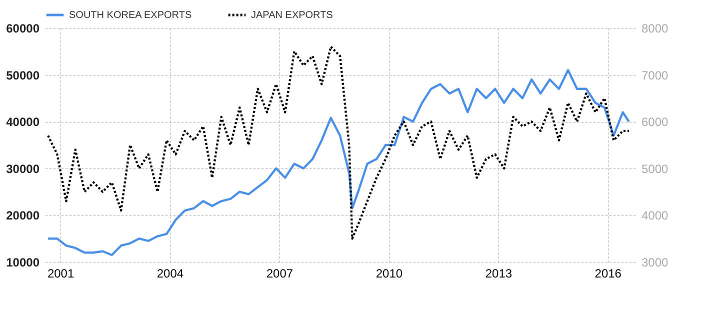 The height and width of the screenshot is (325, 728). I want to click on x-tick-label: 2004, so click(170, 273).